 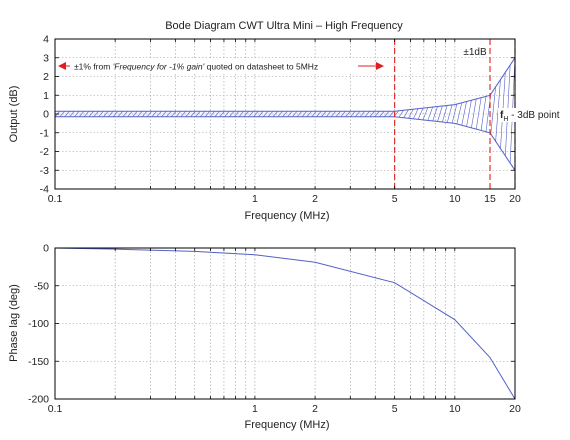 I want to click on fh-label-bg, so click(x=533, y=115).